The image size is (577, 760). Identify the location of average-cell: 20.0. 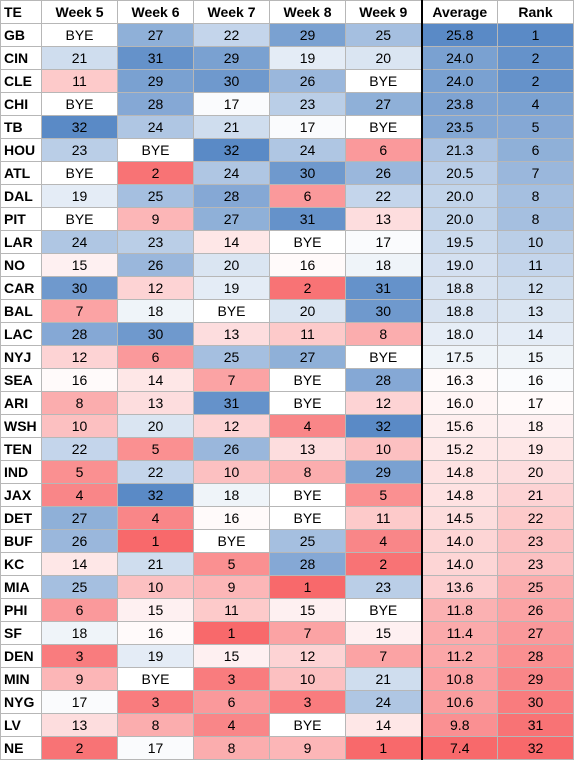
(459, 196).